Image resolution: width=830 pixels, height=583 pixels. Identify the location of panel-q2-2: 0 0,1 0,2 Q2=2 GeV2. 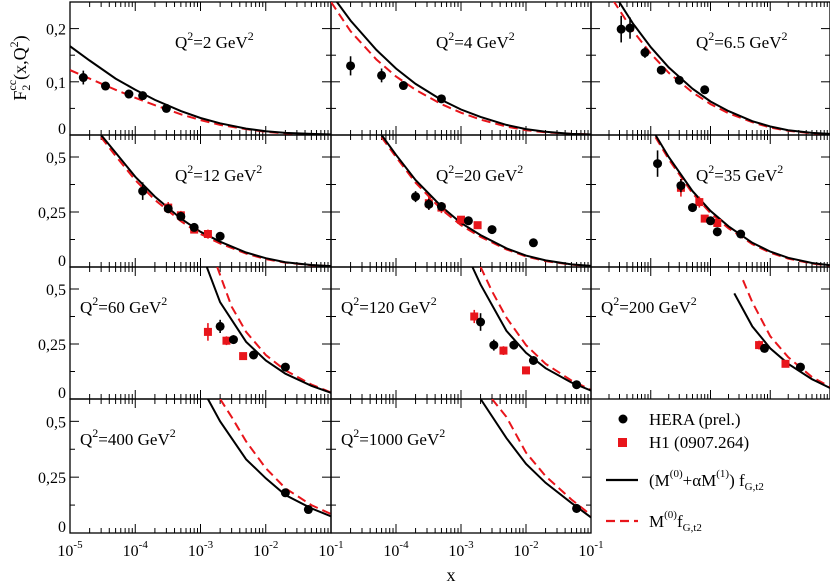
(189, 69).